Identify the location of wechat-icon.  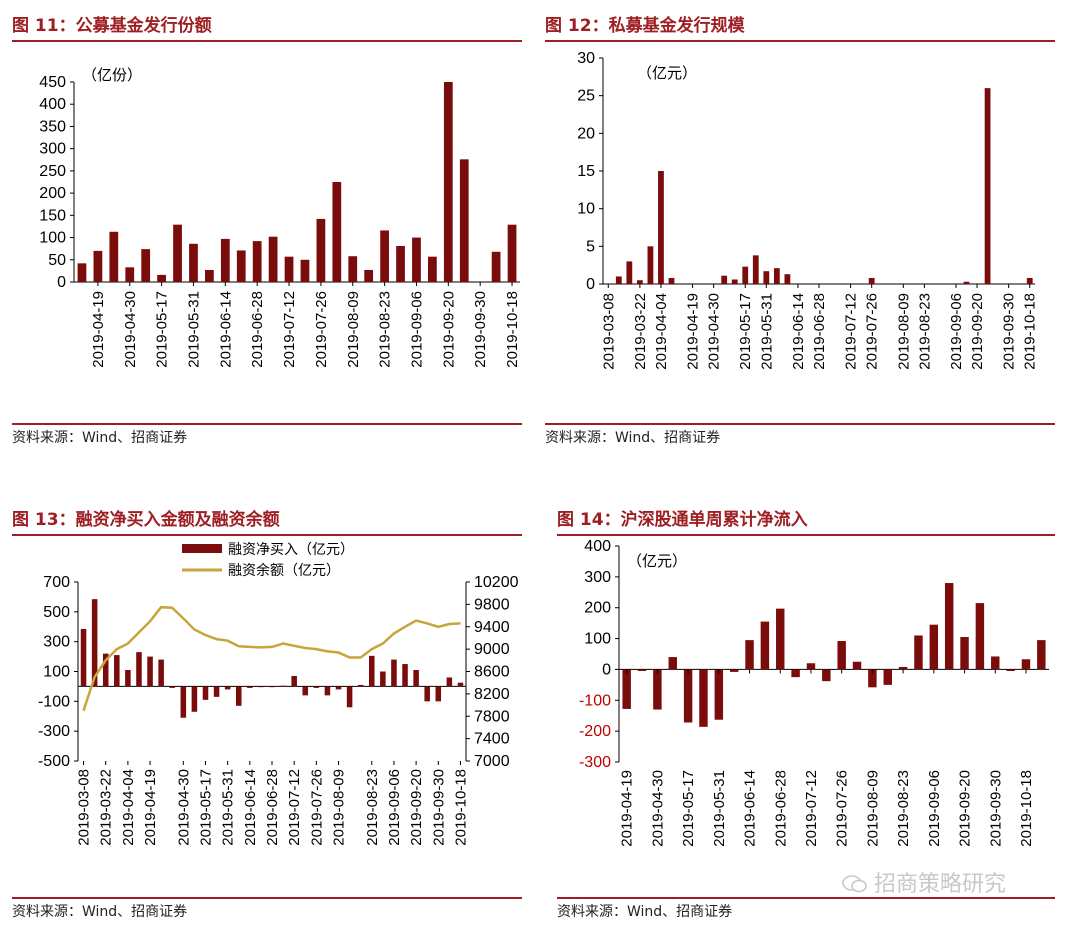
(854, 884).